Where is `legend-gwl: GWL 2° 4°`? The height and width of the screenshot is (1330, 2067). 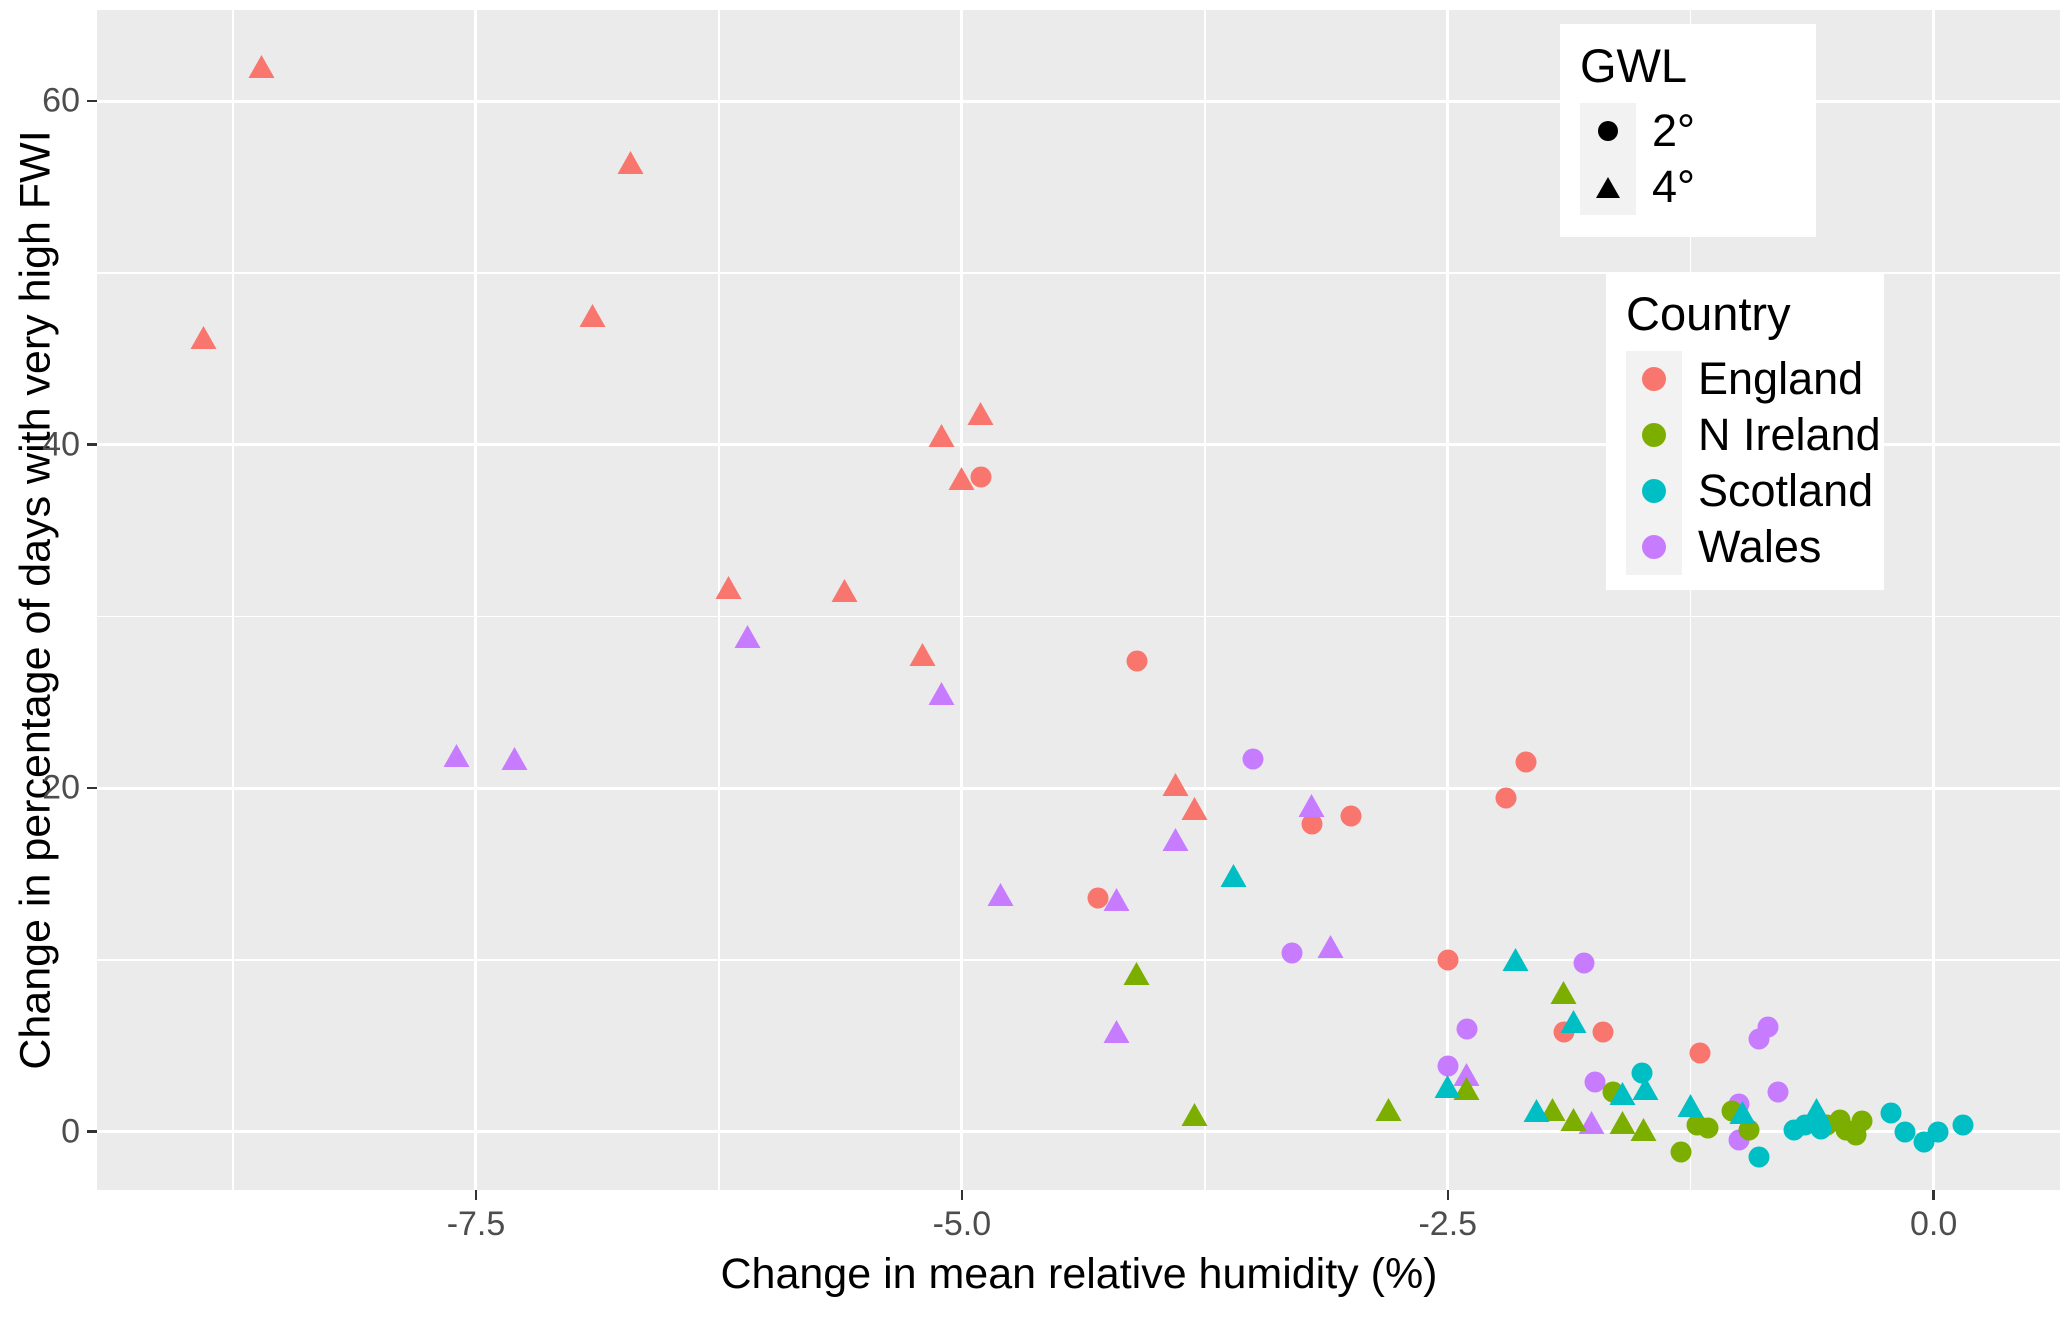
legend-gwl: GWL 2° 4° is located at coordinates (1688, 130).